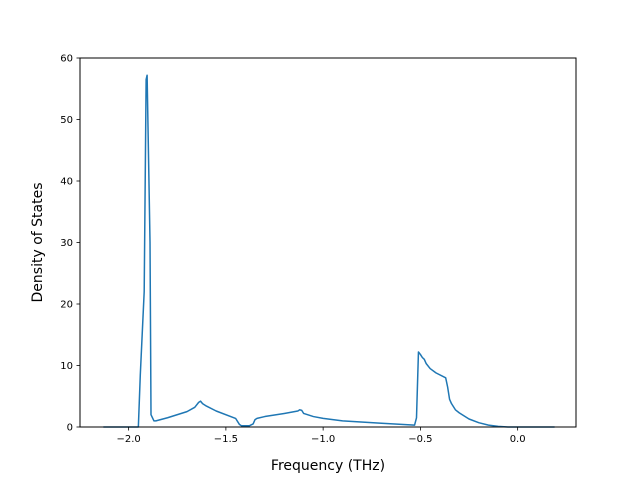 This screenshot has height=480, width=640. Describe the element at coordinates (328, 466) in the screenshot. I see `x-axis-title: Frequency (THz)` at that location.